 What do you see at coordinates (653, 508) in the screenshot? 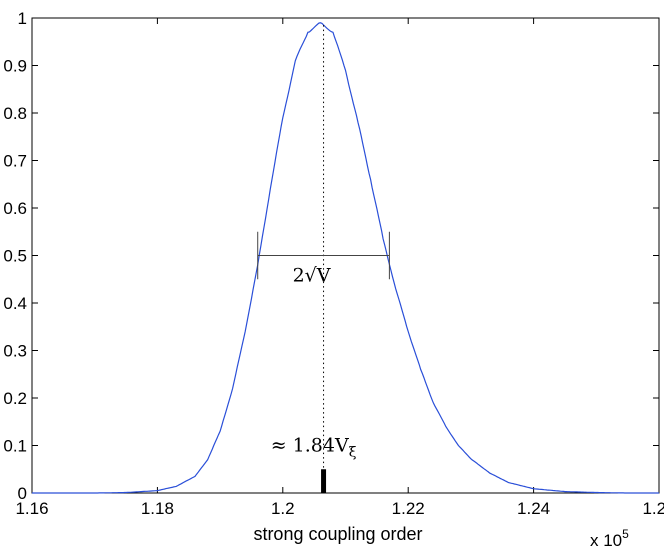
I see `x-tick-label: 1.26` at bounding box center [653, 508].